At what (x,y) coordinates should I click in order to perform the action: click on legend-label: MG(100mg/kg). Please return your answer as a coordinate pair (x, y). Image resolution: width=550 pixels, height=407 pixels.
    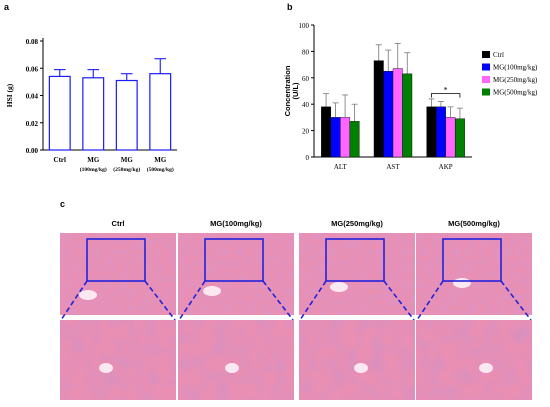
    Looking at the image, I should click on (515, 68).